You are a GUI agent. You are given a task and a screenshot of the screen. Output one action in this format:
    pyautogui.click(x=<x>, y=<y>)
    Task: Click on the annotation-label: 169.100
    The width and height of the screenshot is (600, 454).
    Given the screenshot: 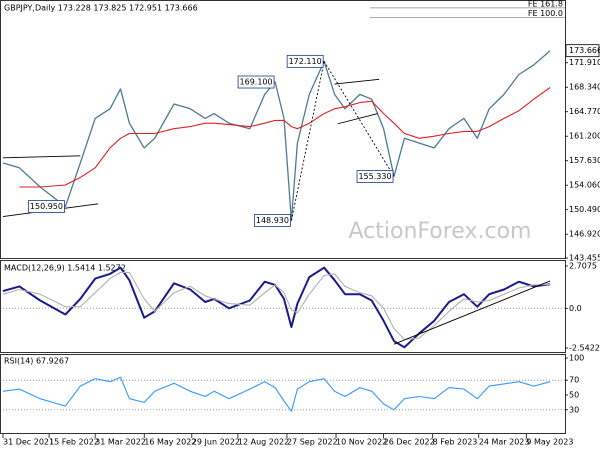 What is the action you would take?
    pyautogui.click(x=256, y=82)
    